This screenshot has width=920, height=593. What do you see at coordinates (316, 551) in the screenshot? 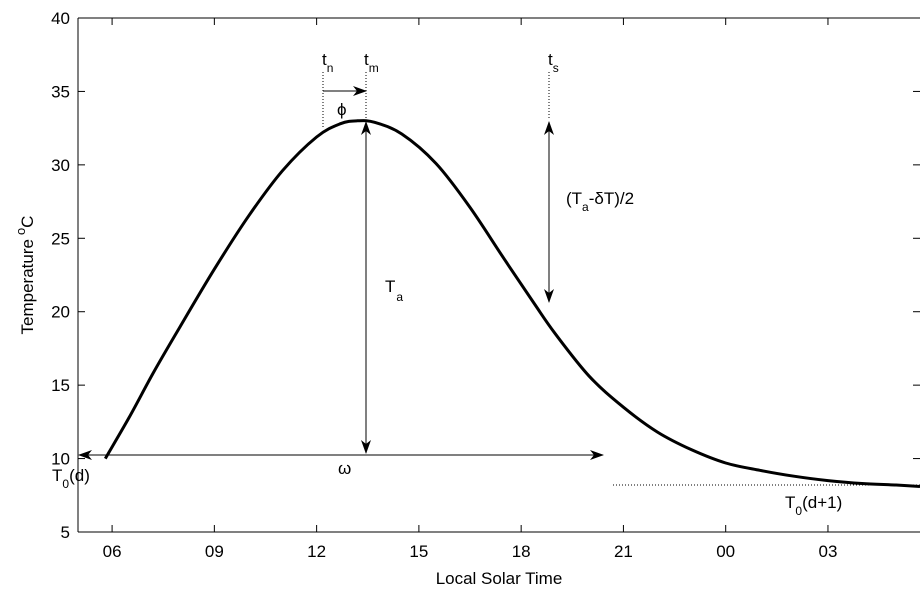
I see `x-tick-label: 12` at bounding box center [316, 551].